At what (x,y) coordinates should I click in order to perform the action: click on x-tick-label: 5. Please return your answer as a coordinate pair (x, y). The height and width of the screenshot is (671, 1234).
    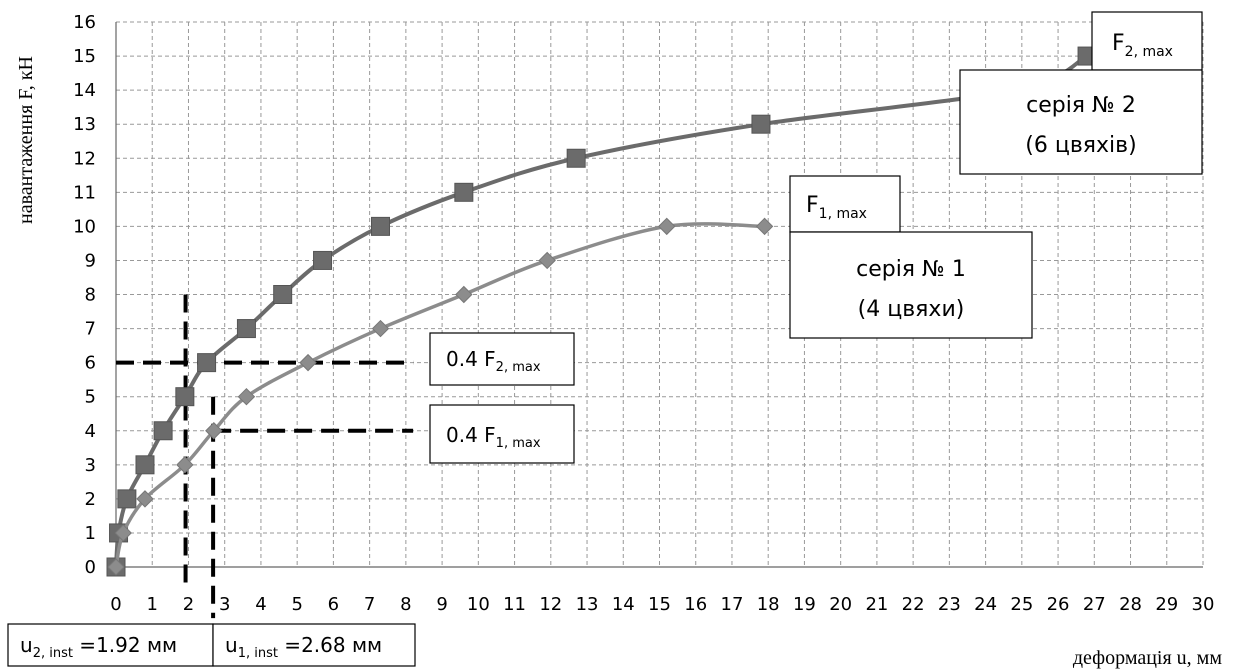
    Looking at the image, I should click on (296, 604).